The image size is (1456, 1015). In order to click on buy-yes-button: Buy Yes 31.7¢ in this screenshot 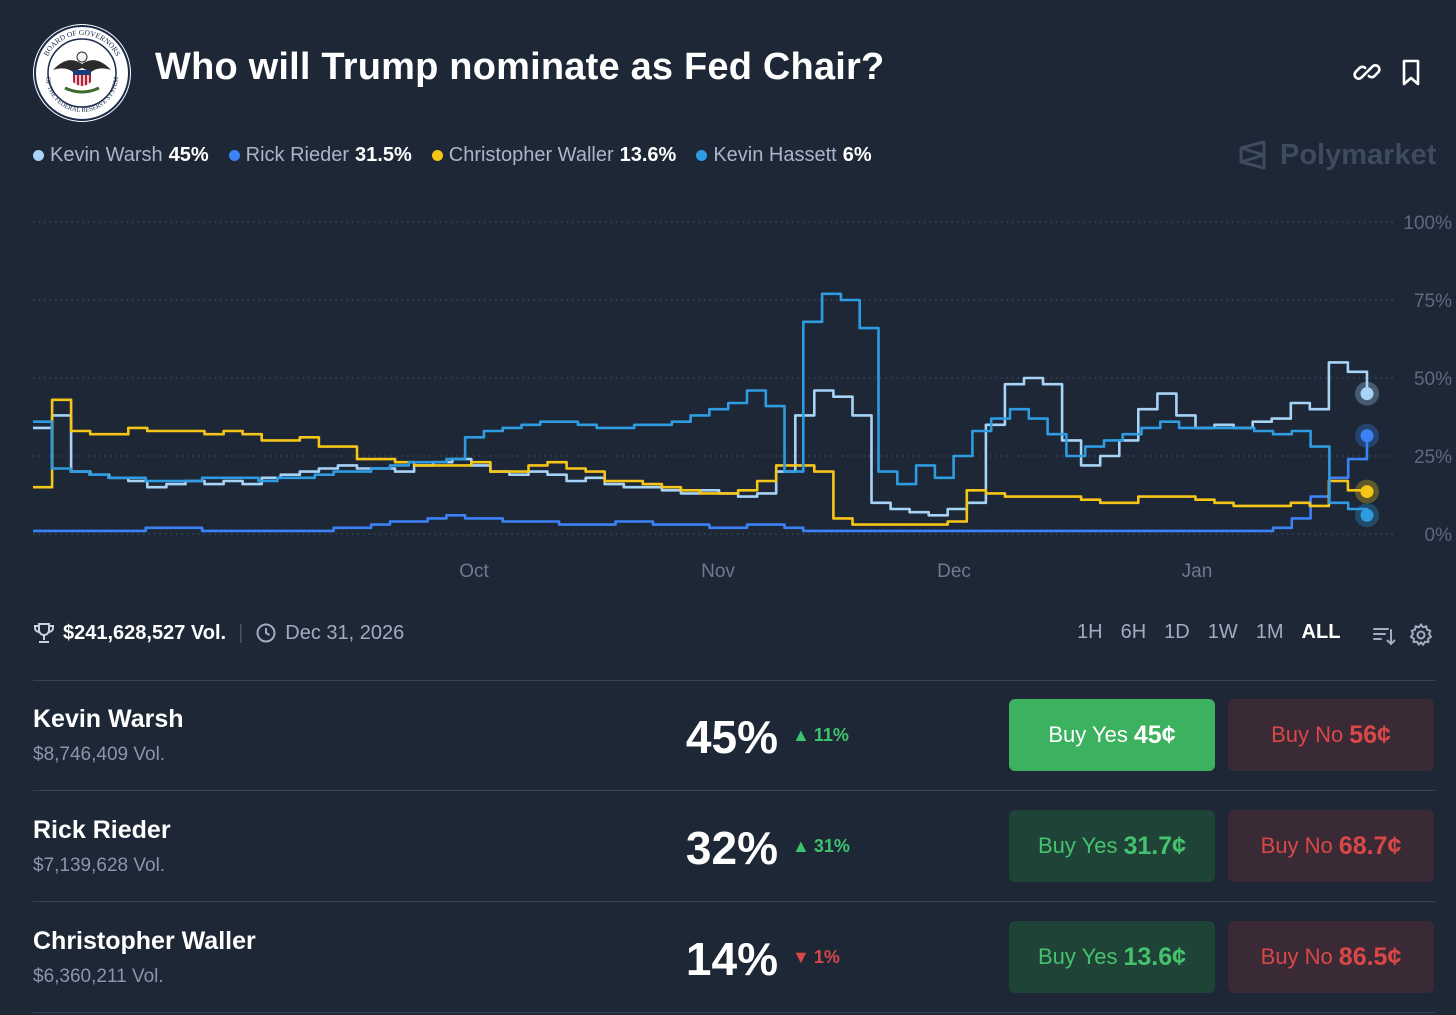, I will do `click(1112, 846)`.